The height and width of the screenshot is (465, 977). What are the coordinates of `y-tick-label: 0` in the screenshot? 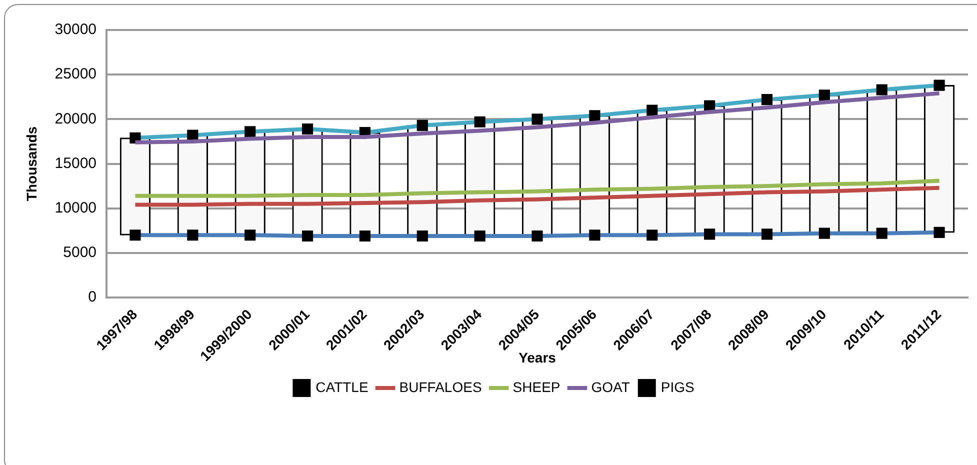 It's located at (92, 297).